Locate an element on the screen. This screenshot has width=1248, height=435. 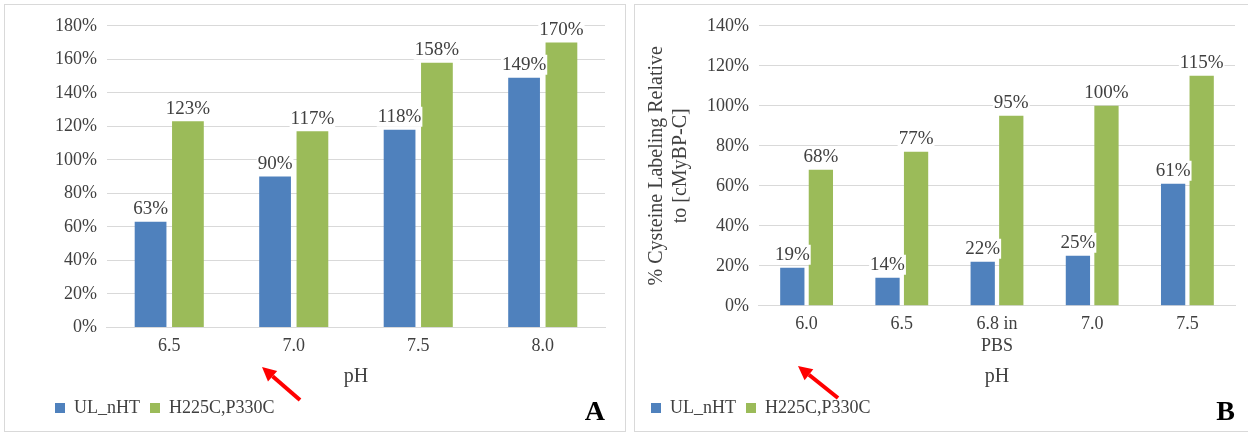
data-label: 118% is located at coordinates (399, 116).